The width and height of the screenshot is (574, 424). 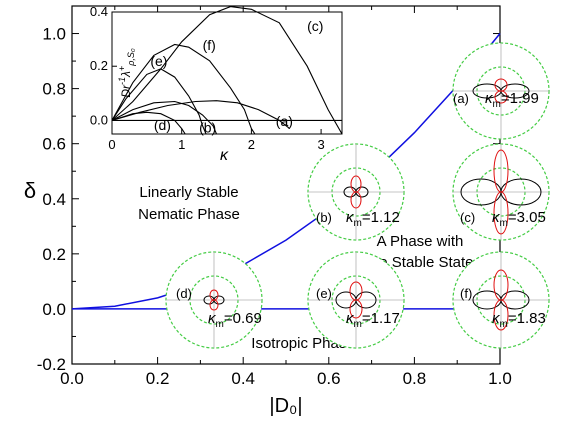 I want to click on inset-curve-c, so click(x=227, y=70).